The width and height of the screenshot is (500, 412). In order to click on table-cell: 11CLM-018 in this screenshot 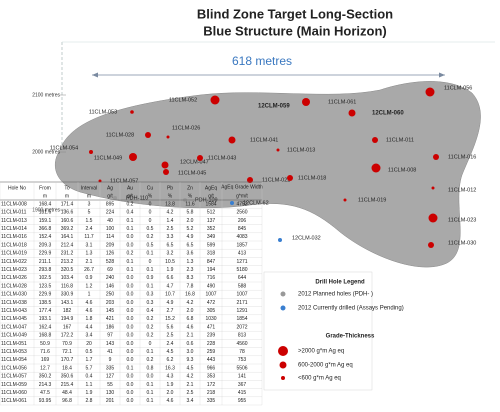, I will do `click(14, 245)`.